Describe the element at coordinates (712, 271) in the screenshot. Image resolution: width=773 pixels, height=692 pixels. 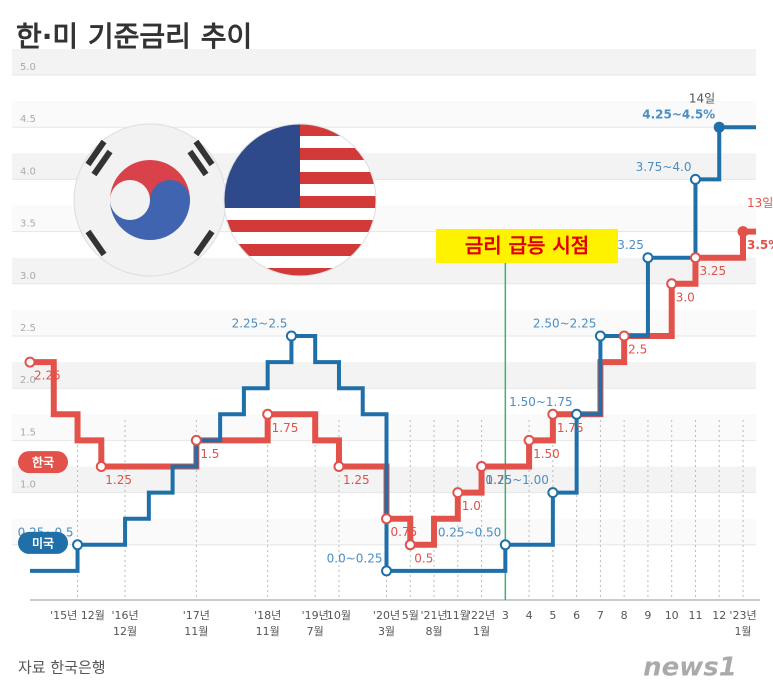
I see `value-label: 3.25` at that location.